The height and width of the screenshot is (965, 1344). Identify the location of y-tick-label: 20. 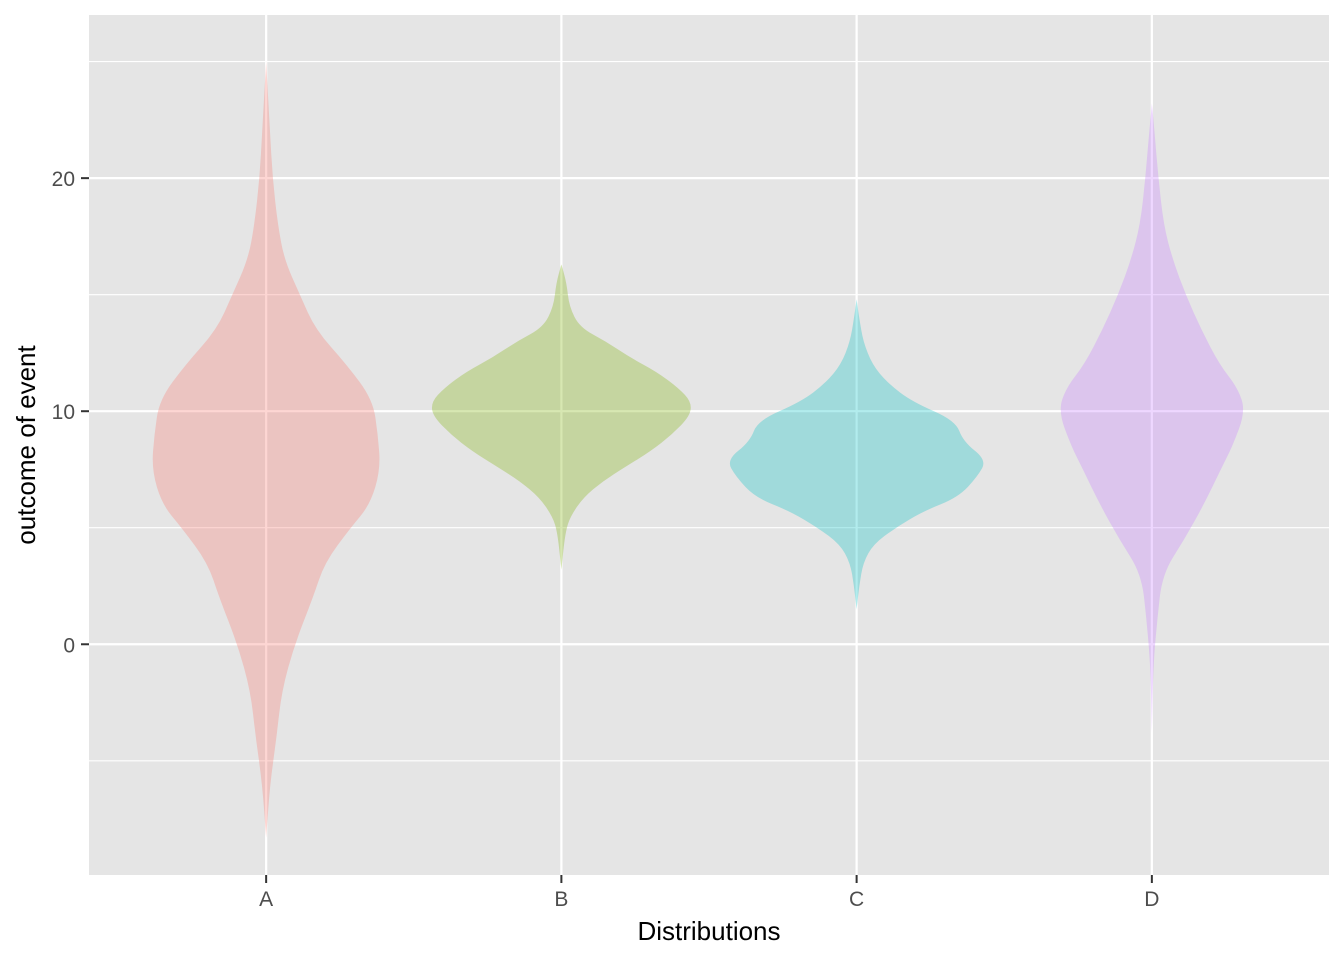
(63, 179).